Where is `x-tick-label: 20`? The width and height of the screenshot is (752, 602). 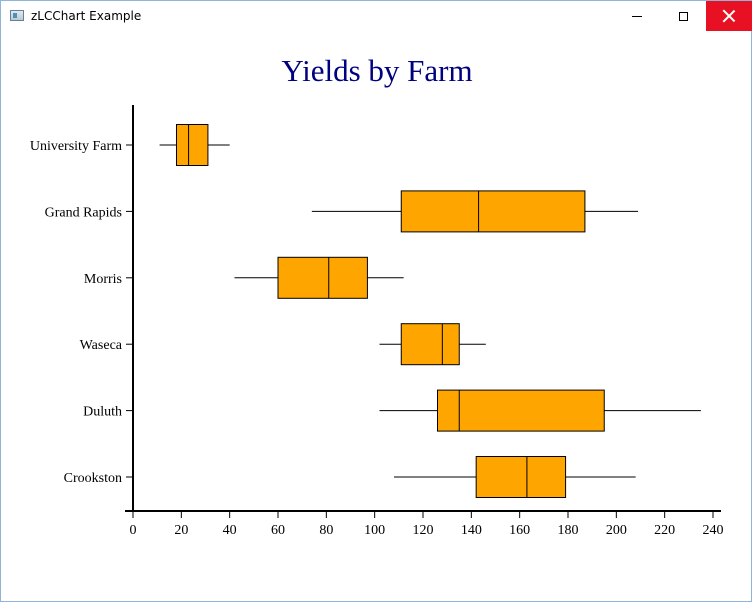
x-tick-label: 20 is located at coordinates (181, 530).